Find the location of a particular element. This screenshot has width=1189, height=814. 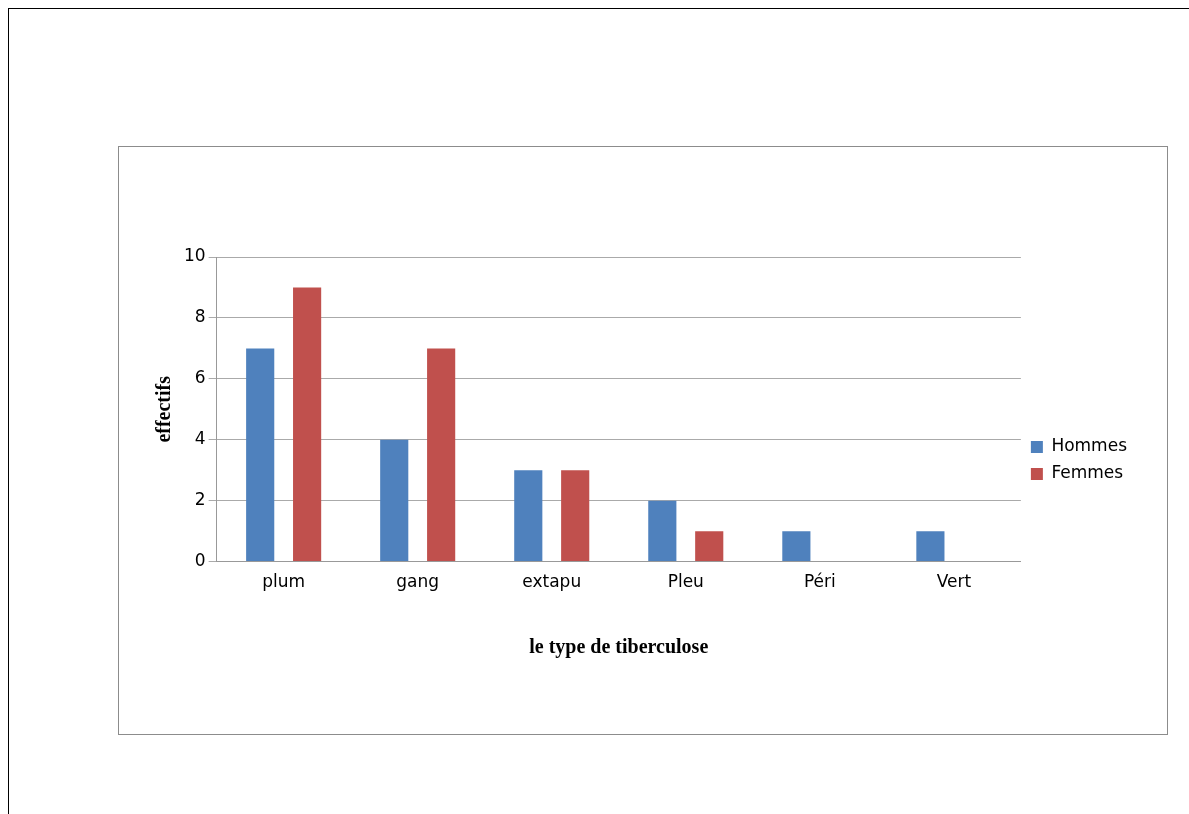

y-tick-label: 8 is located at coordinates (200, 316).